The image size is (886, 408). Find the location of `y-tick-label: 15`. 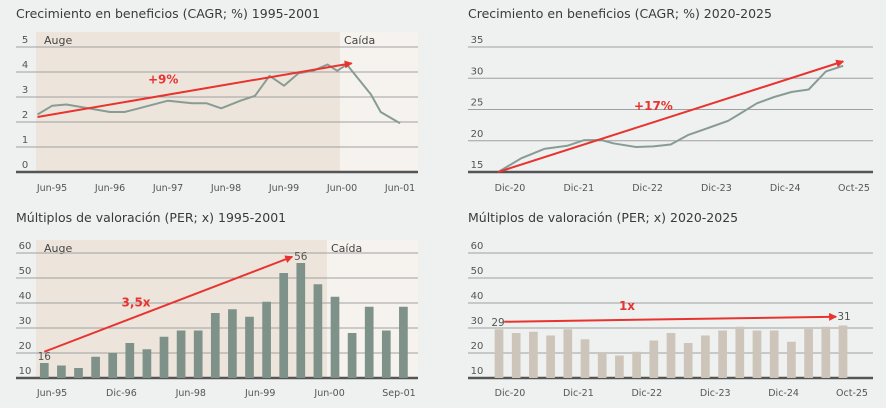

y-tick-label: 15 is located at coordinates (477, 165).